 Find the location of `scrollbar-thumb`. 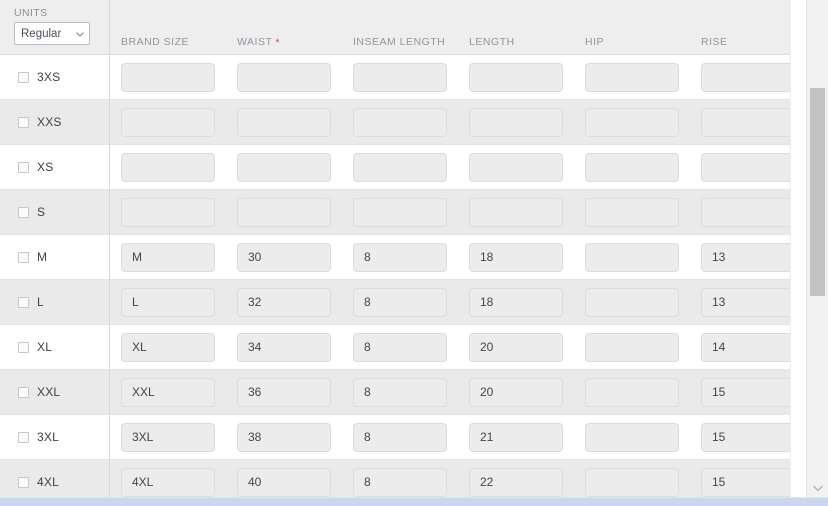

scrollbar-thumb is located at coordinates (817, 192).